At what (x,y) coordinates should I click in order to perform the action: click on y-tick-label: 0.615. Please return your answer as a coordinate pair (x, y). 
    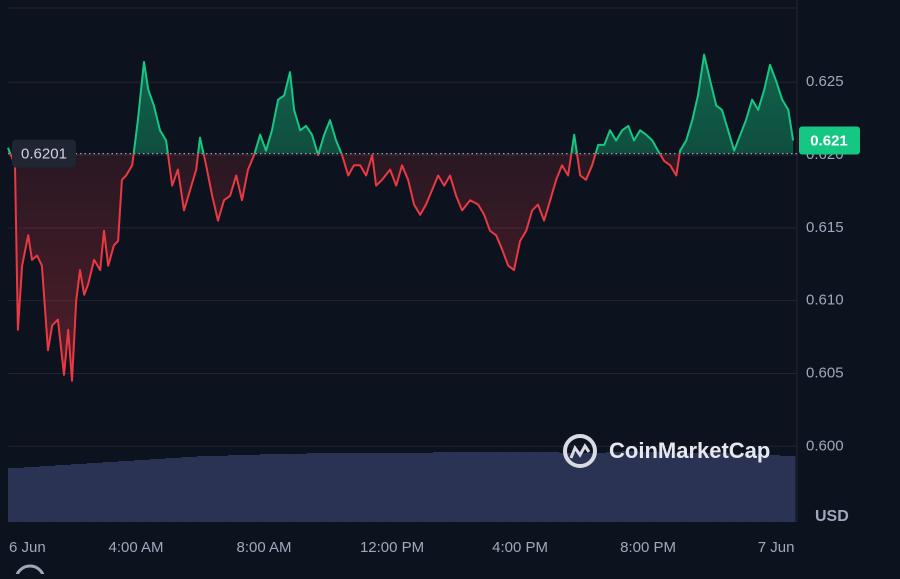
    Looking at the image, I should click on (825, 227).